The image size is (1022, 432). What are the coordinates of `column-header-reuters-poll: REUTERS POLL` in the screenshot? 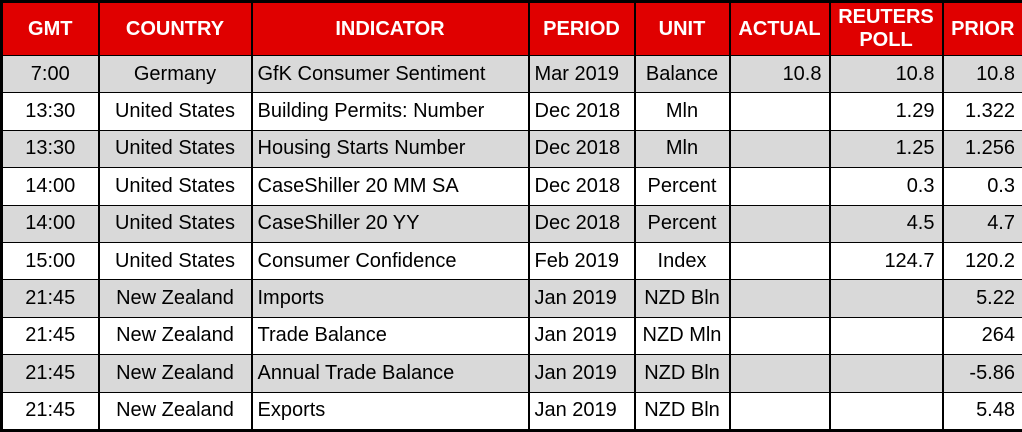 It's located at (886, 28).